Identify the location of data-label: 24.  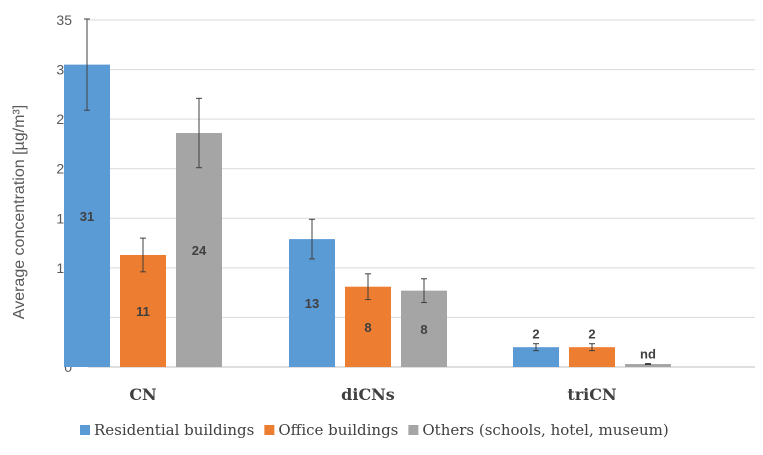
(199, 250).